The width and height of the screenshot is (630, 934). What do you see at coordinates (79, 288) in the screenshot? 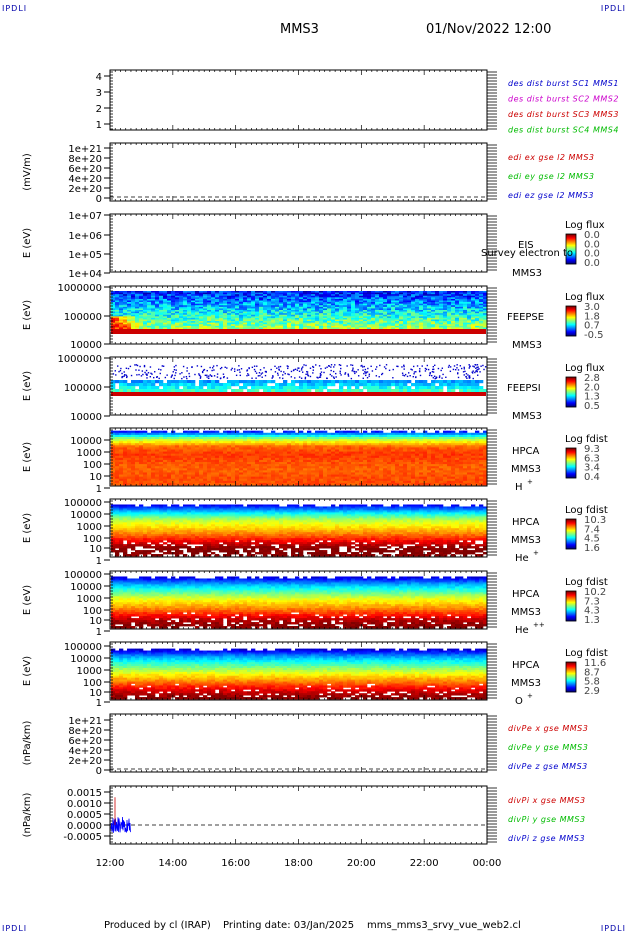
I see `y-tick-label: 1000000` at bounding box center [79, 288].